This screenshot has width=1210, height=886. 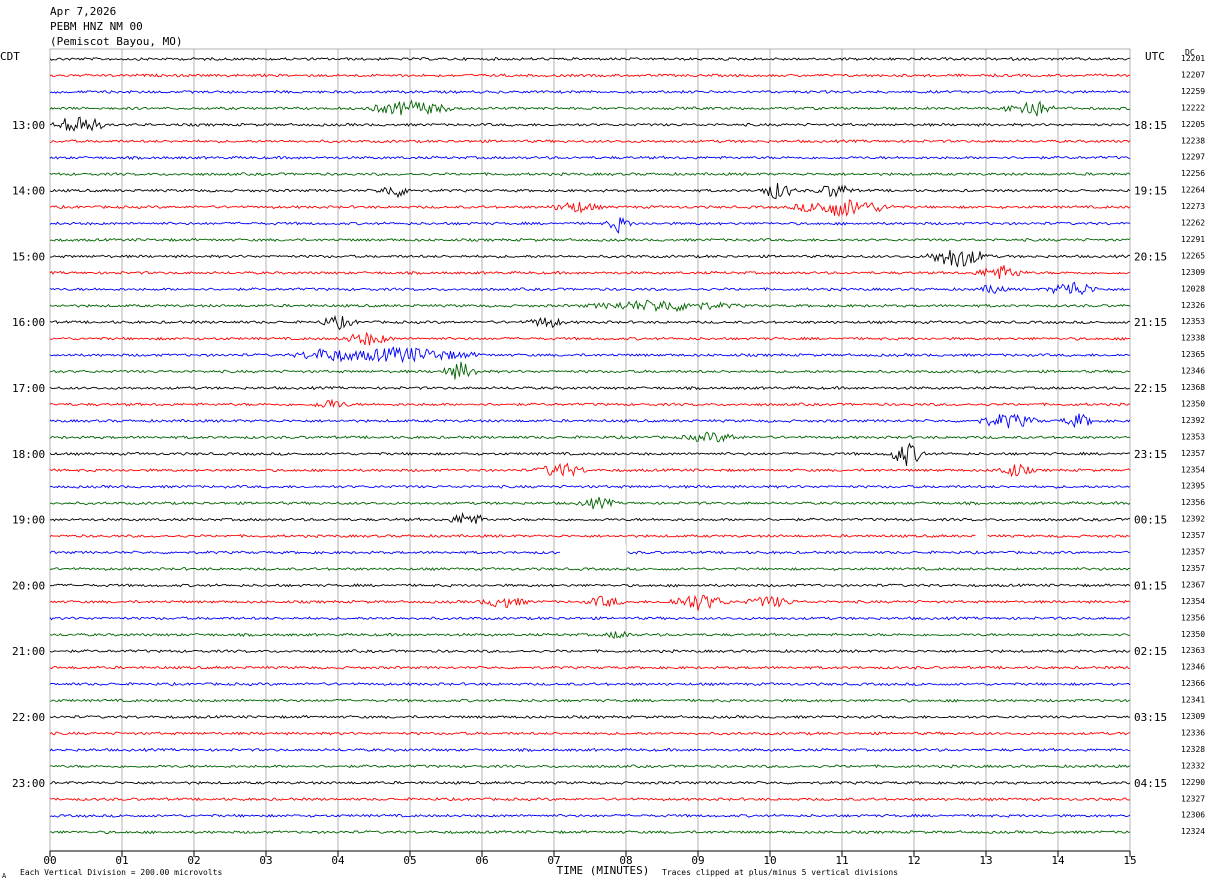 I want to click on dc-offset-label: 12346, so click(x=1193, y=371).